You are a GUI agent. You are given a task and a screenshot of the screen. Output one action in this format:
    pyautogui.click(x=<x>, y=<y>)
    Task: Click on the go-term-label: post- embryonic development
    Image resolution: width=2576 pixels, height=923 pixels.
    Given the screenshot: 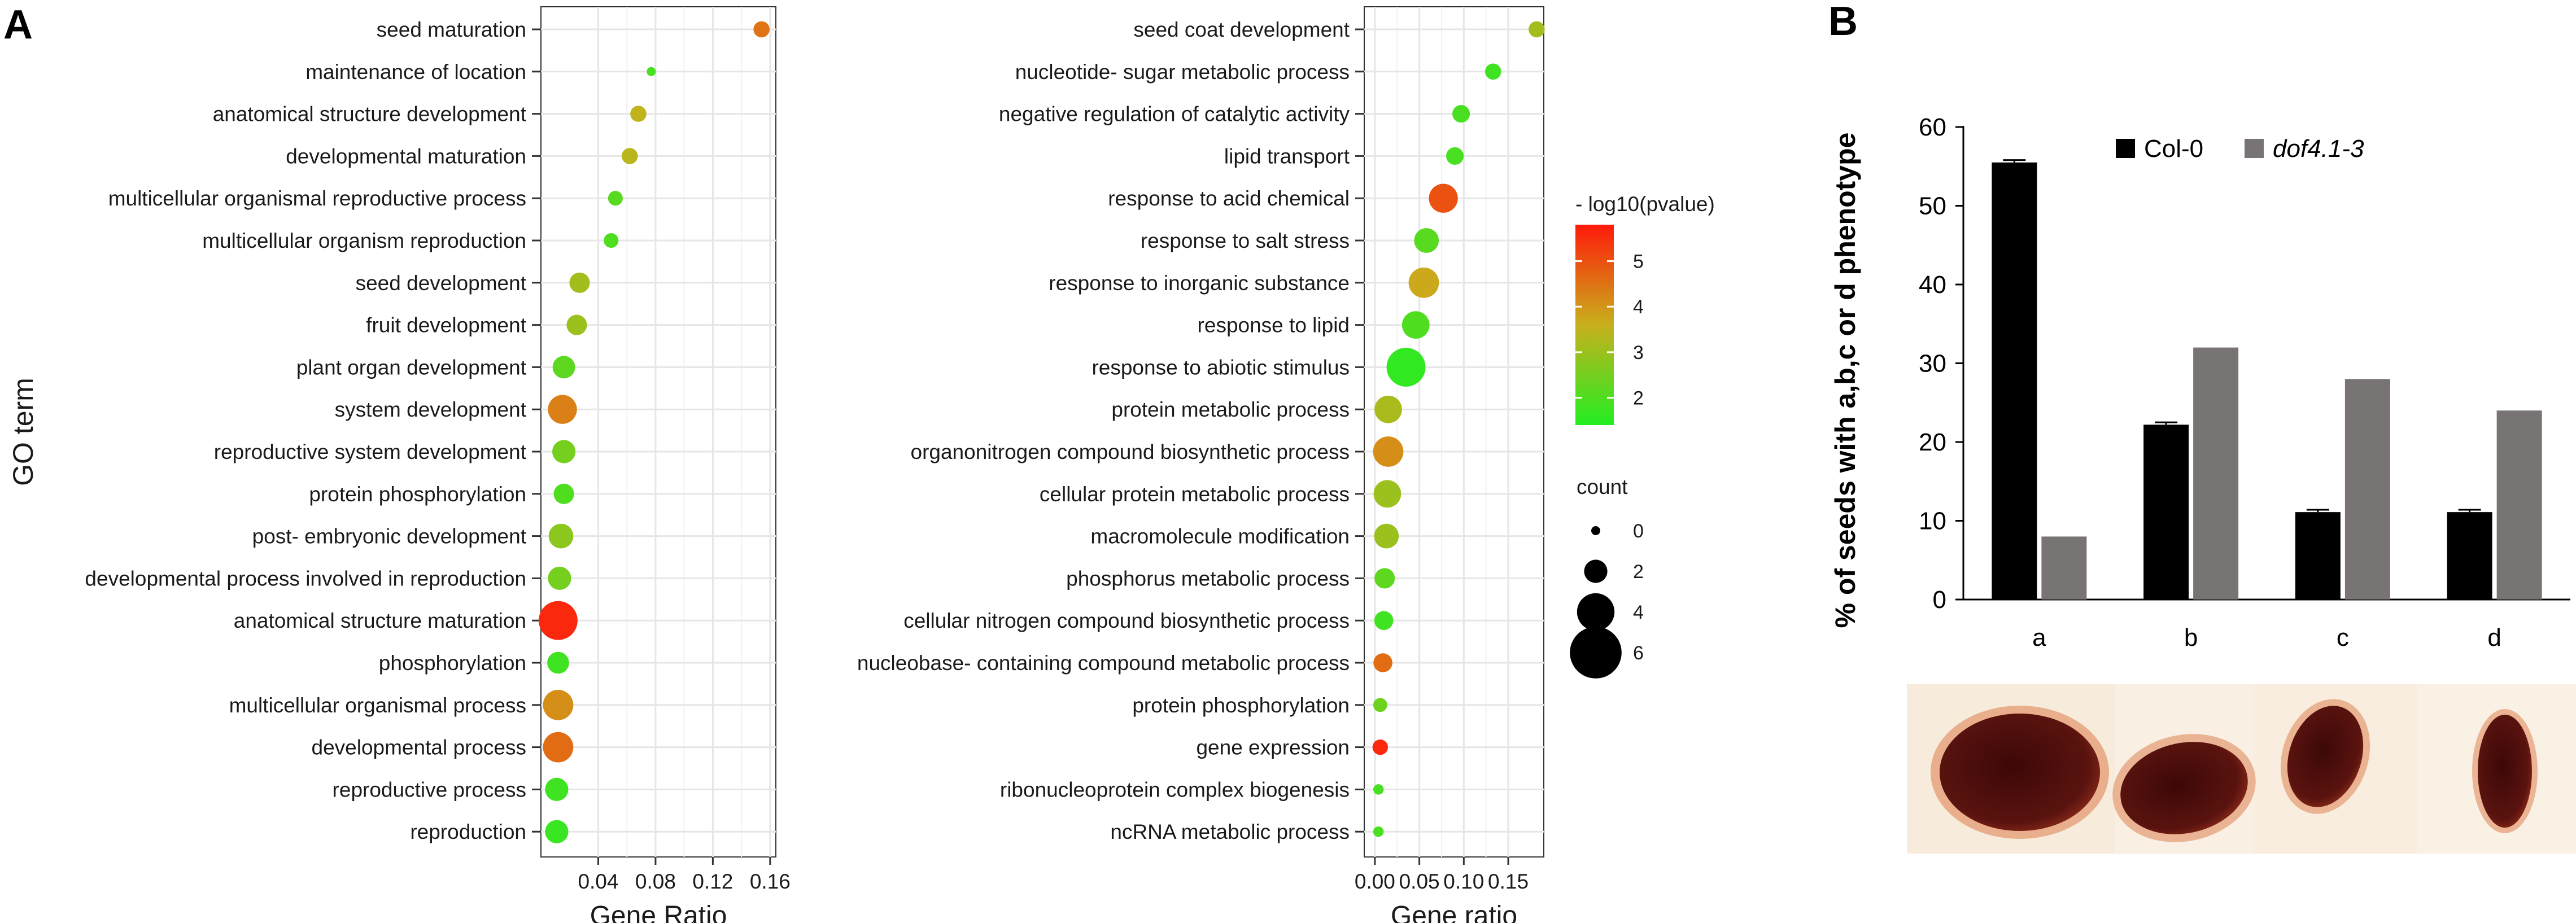 What is the action you would take?
    pyautogui.click(x=389, y=536)
    